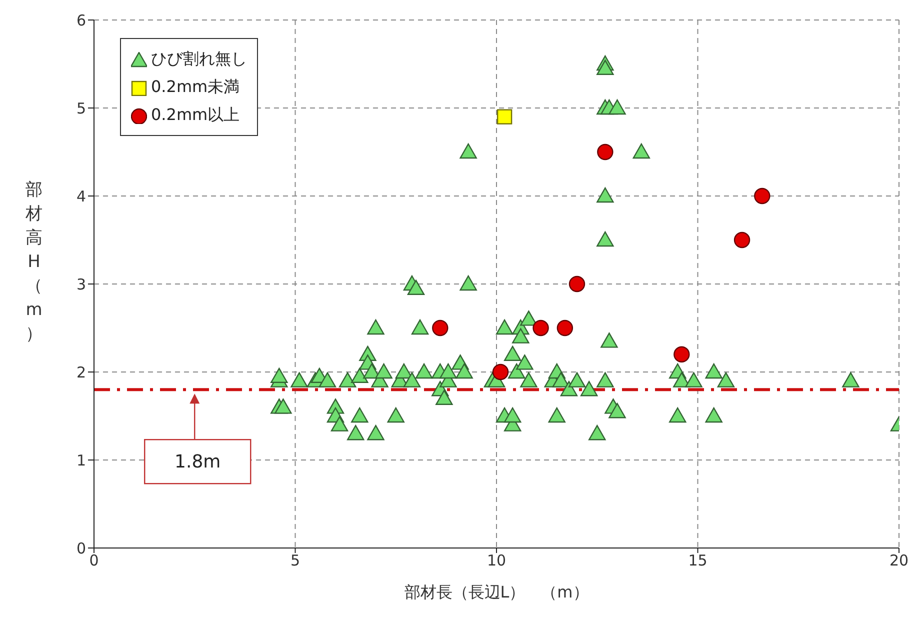  What do you see at coordinates (94, 561) in the screenshot?
I see `x-tick-label: 0` at bounding box center [94, 561].